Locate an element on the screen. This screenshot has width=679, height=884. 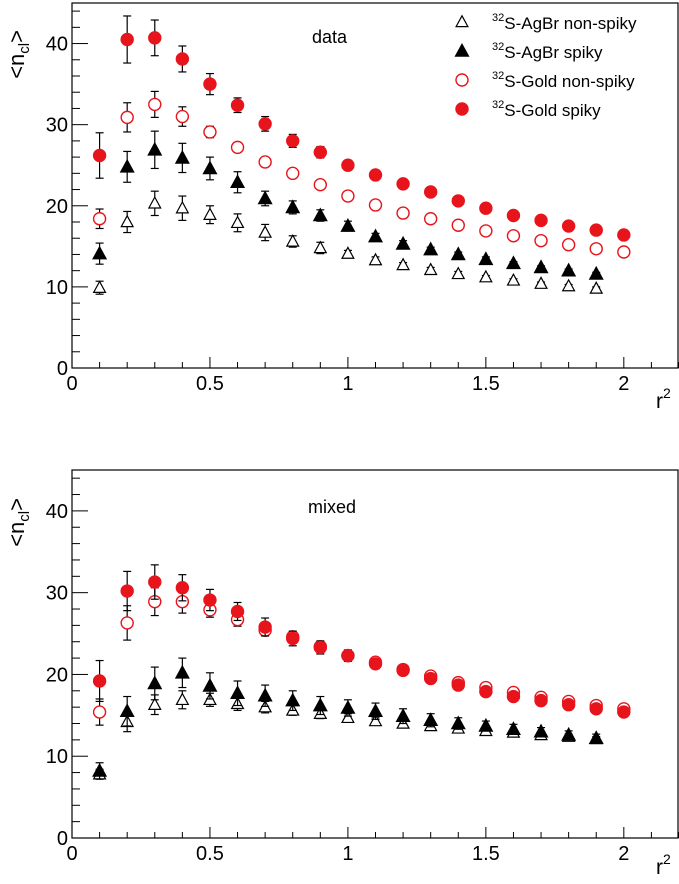
legend-entry-name: S-AgBr spiky is located at coordinates (553, 52).